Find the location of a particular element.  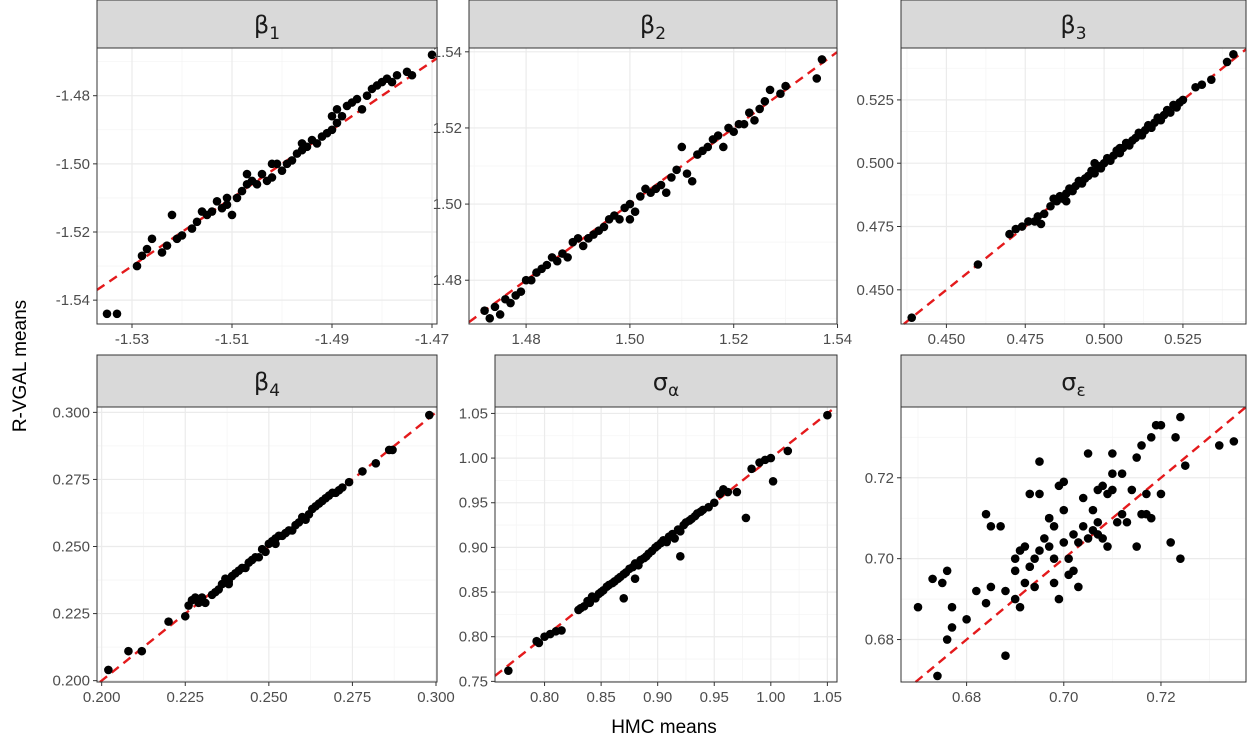

x-tick-label: 0.72 is located at coordinates (1160, 697).